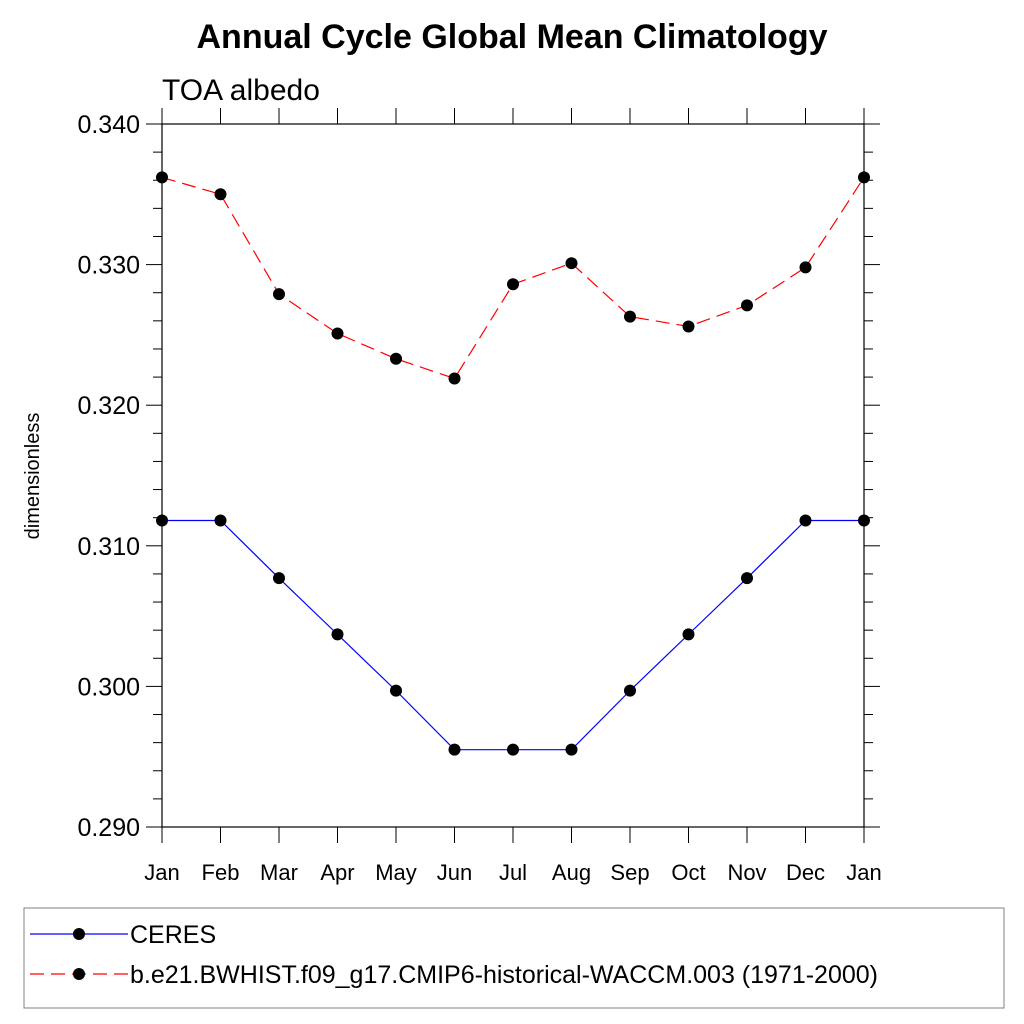  Describe the element at coordinates (454, 872) in the screenshot. I see `x-tick-label: Jun` at that location.